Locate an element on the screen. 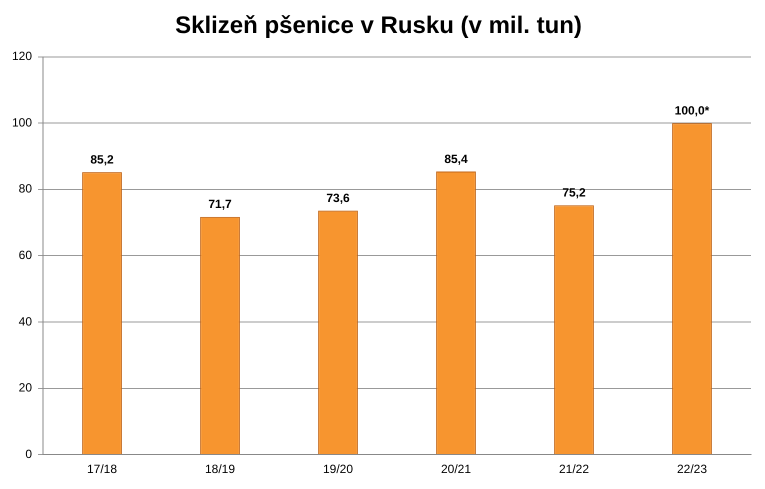 The height and width of the screenshot is (489, 765). y-tick-label: 80 is located at coordinates (25, 189).